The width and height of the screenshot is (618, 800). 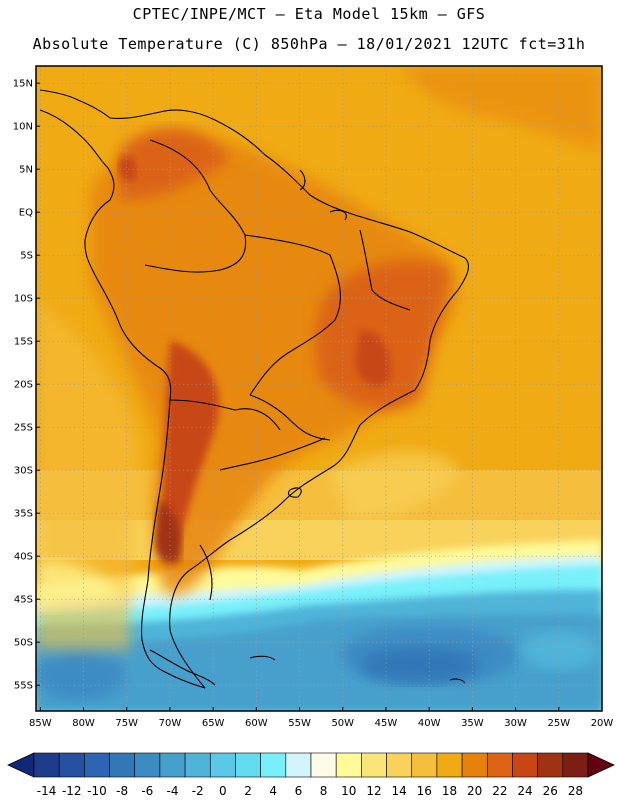 What do you see at coordinates (256, 723) in the screenshot?
I see `lon-tick-label: 60W` at bounding box center [256, 723].